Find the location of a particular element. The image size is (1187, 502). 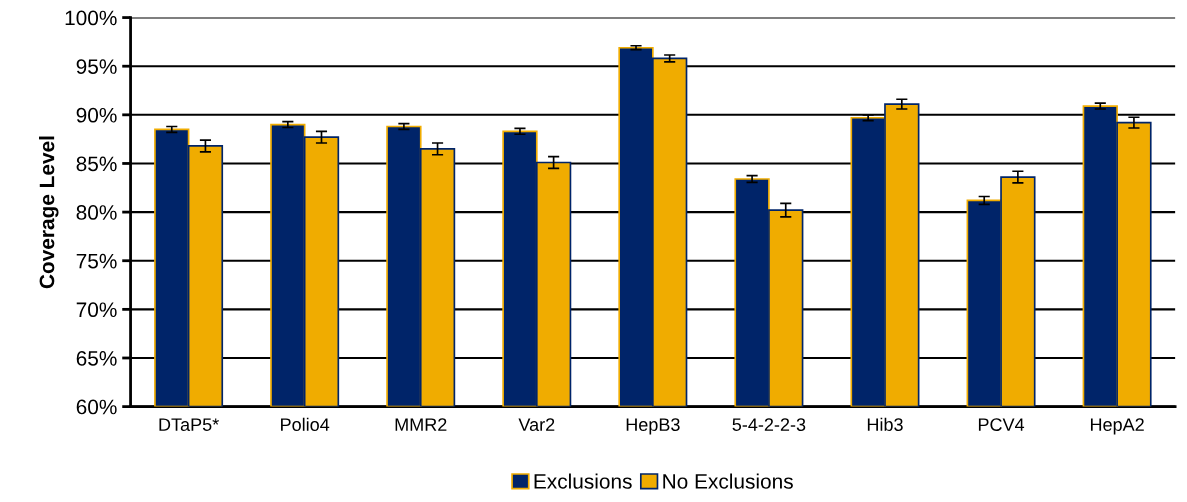

x-tick-label: 5-4-2-2-3 is located at coordinates (769, 424).